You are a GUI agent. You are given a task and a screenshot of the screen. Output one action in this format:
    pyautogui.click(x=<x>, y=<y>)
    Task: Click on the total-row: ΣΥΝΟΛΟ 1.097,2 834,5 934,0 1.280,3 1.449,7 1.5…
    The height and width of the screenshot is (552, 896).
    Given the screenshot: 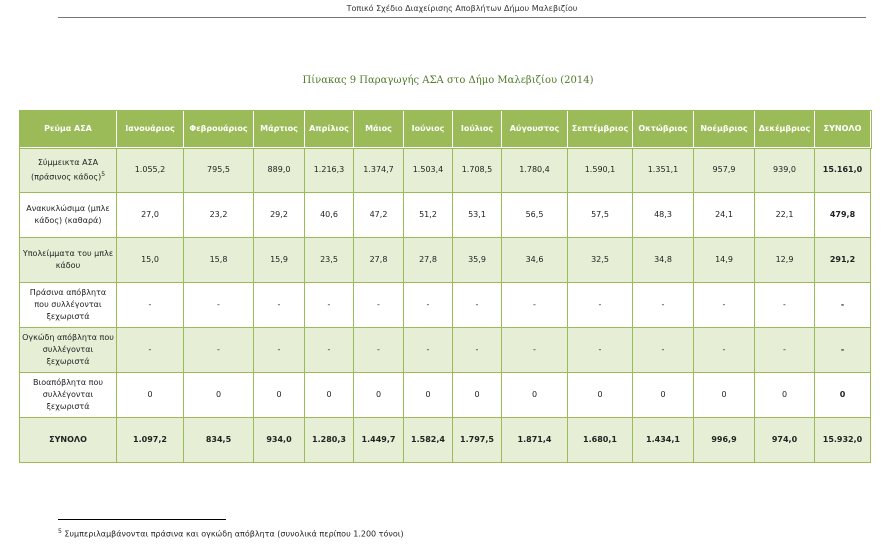 What is the action you would take?
    pyautogui.click(x=445, y=440)
    